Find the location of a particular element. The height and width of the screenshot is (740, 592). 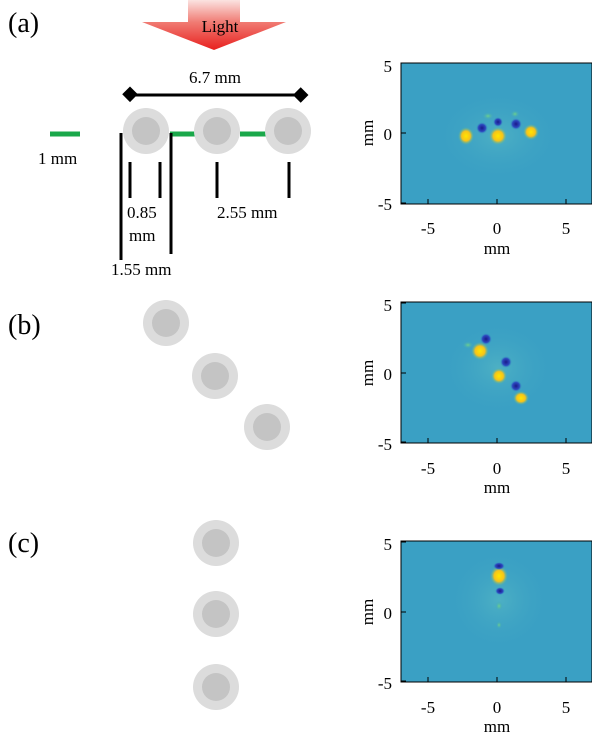

pitch-label: 2.55 mm is located at coordinates (247, 212).